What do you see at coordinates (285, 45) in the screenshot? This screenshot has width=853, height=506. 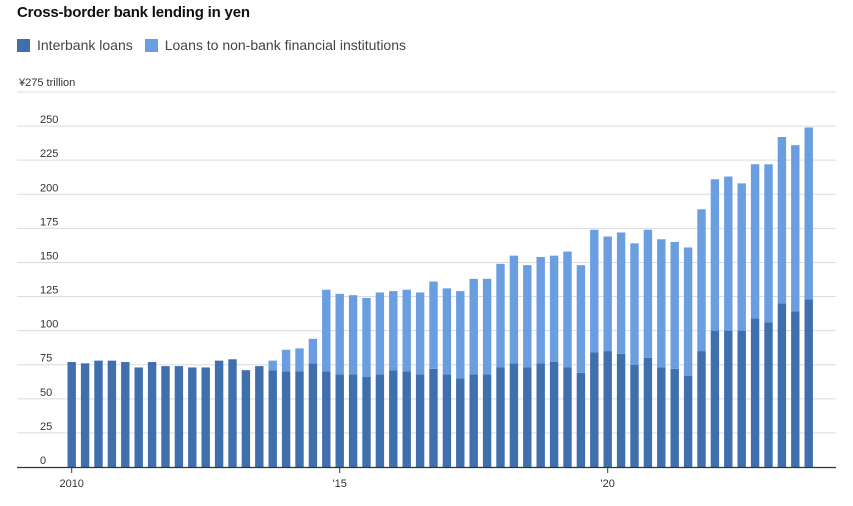 I see `legend-label-nonbank: Loans to non-bank financial institutions` at bounding box center [285, 45].